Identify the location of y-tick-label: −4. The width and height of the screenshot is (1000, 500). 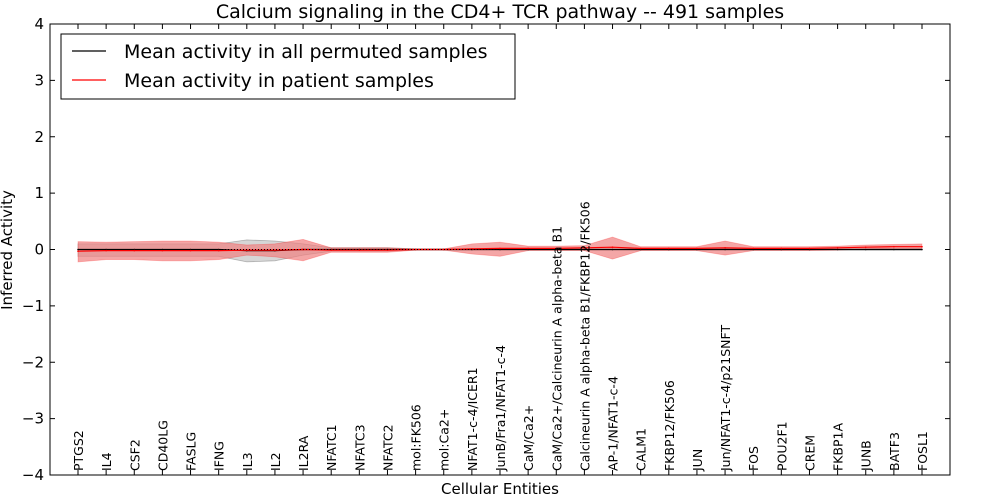
(33, 475).